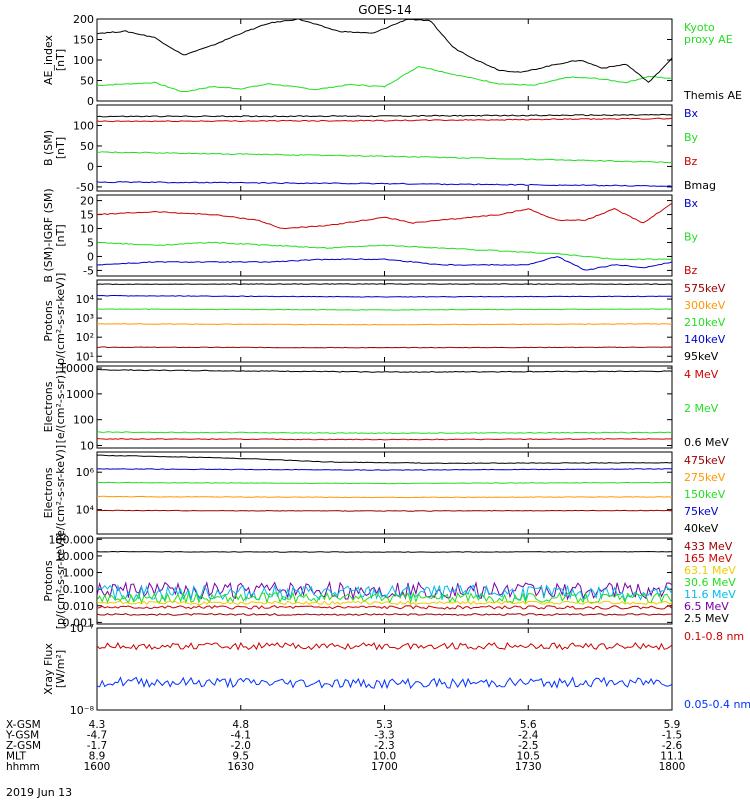  I want to click on legend-entry: Kyoto proxy AE, so click(708, 33).